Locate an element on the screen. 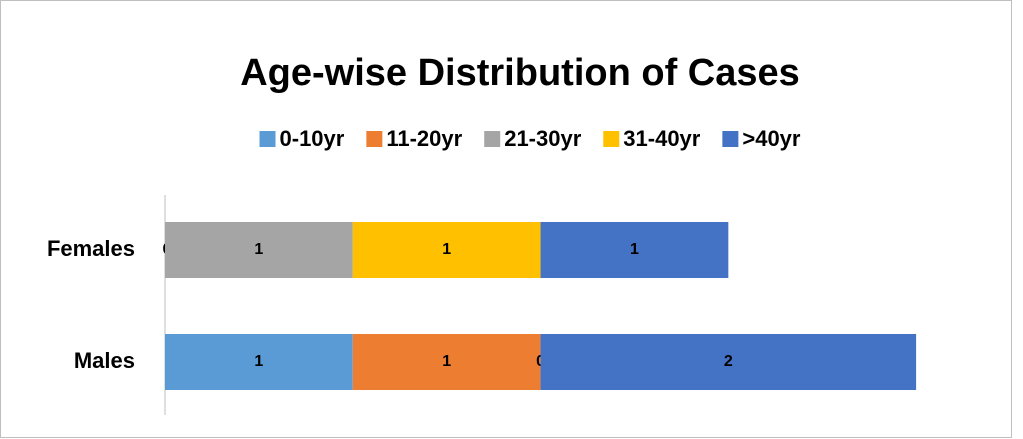  legend: 0-10yr 11-20yr 21-30yr 31-40yr >40yr is located at coordinates (530, 138).